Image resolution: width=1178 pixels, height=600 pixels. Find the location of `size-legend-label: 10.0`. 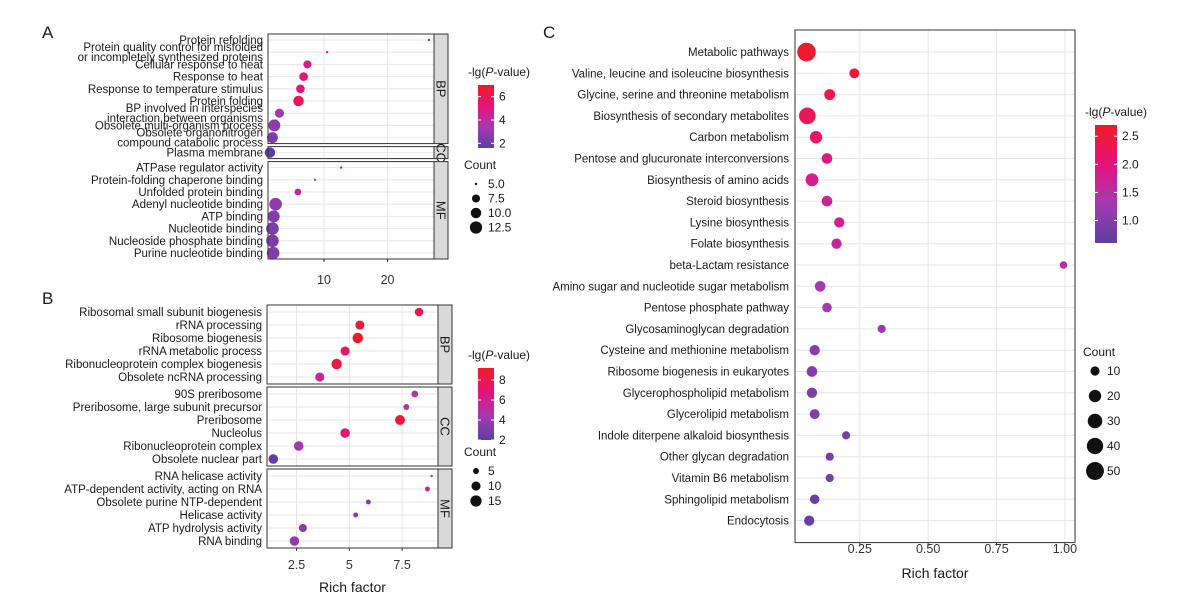

size-legend-label: 10.0 is located at coordinates (500, 213).